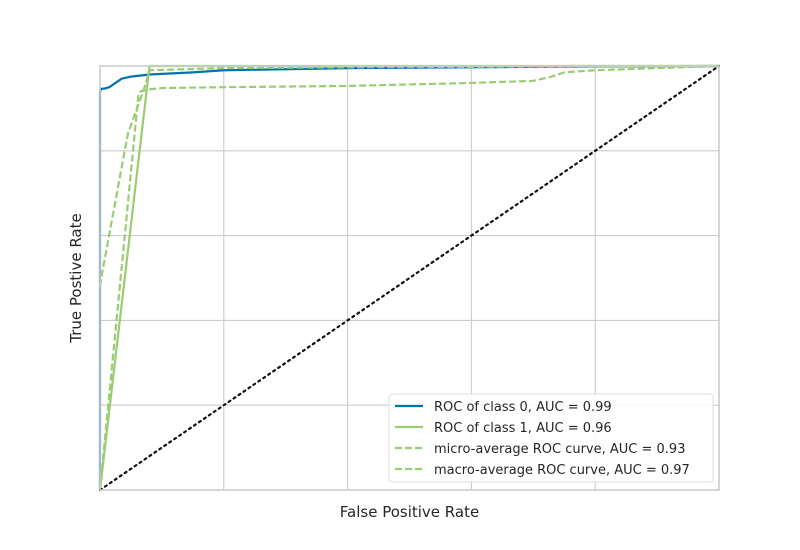 The height and width of the screenshot is (550, 800). What do you see at coordinates (409, 512) in the screenshot?
I see `x-axis-label: False Positive Rate` at bounding box center [409, 512].